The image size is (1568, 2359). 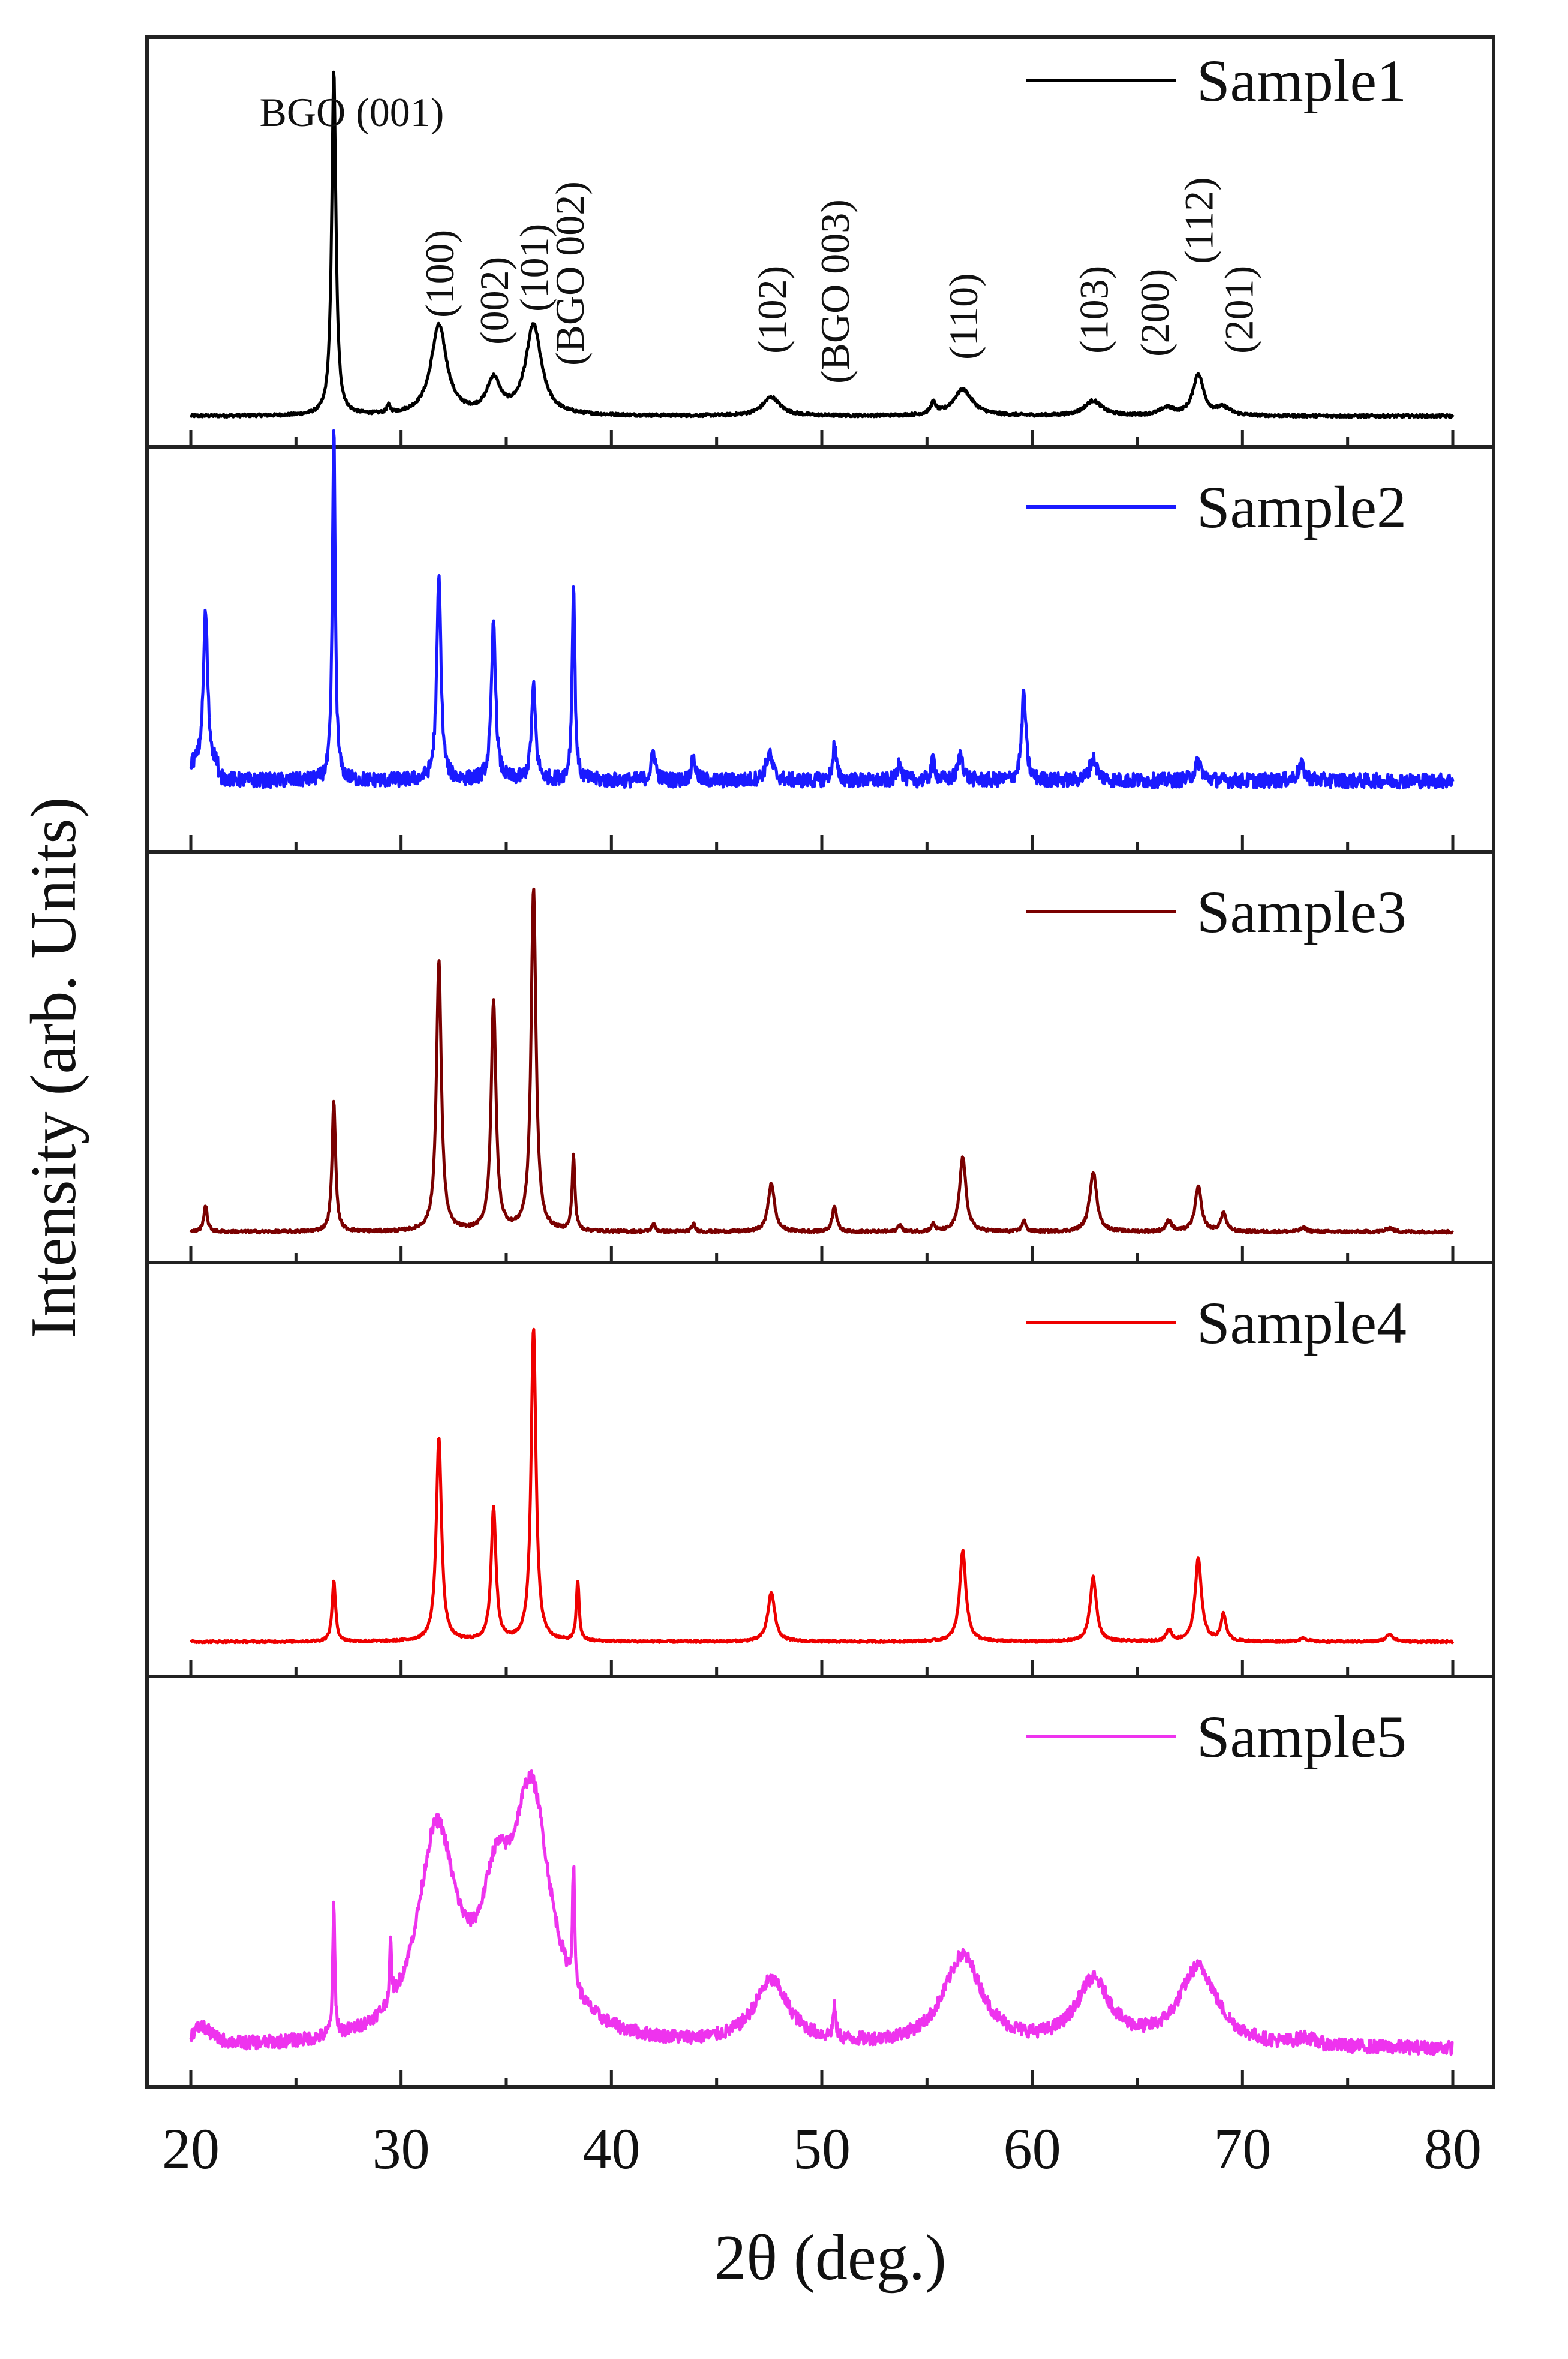 What do you see at coordinates (191, 2149) in the screenshot?
I see `x-tick-label: 20` at bounding box center [191, 2149].